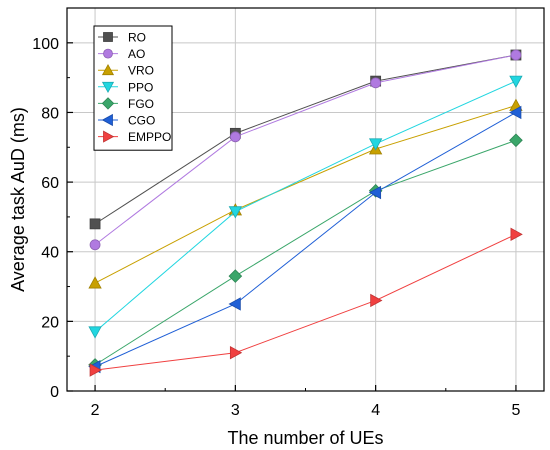 This screenshot has width=550, height=450. What do you see at coordinates (126, 71) in the screenshot?
I see `legend-item: VRO` at bounding box center [126, 71].